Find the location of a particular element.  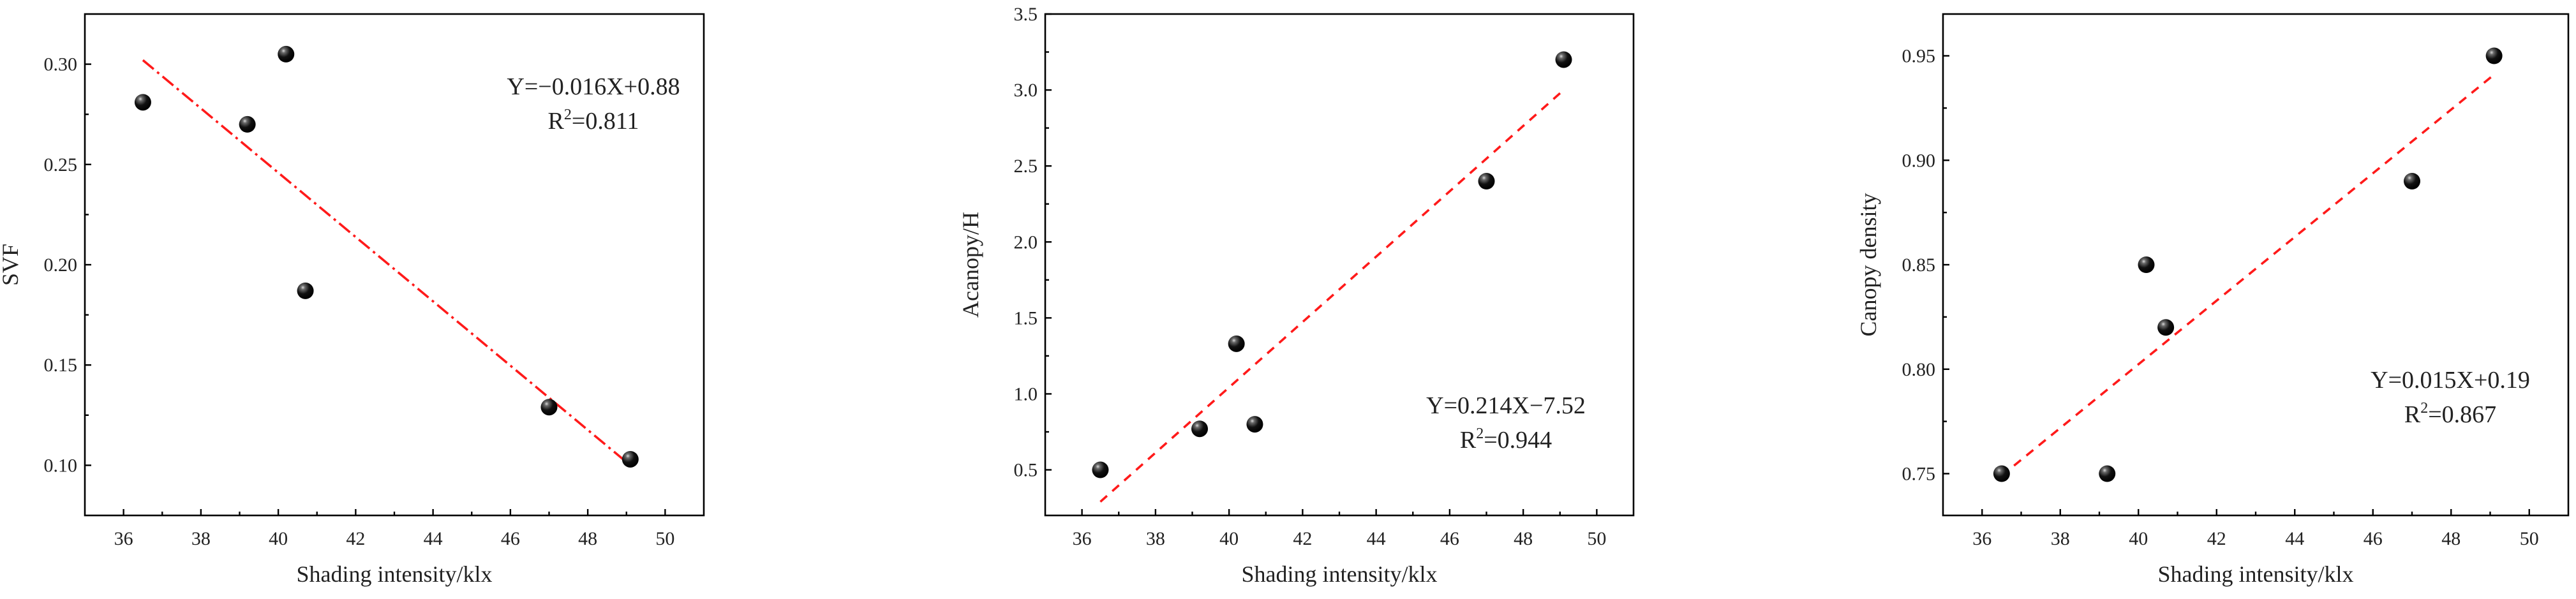

y-tick-label: 0.25 is located at coordinates (61, 164).